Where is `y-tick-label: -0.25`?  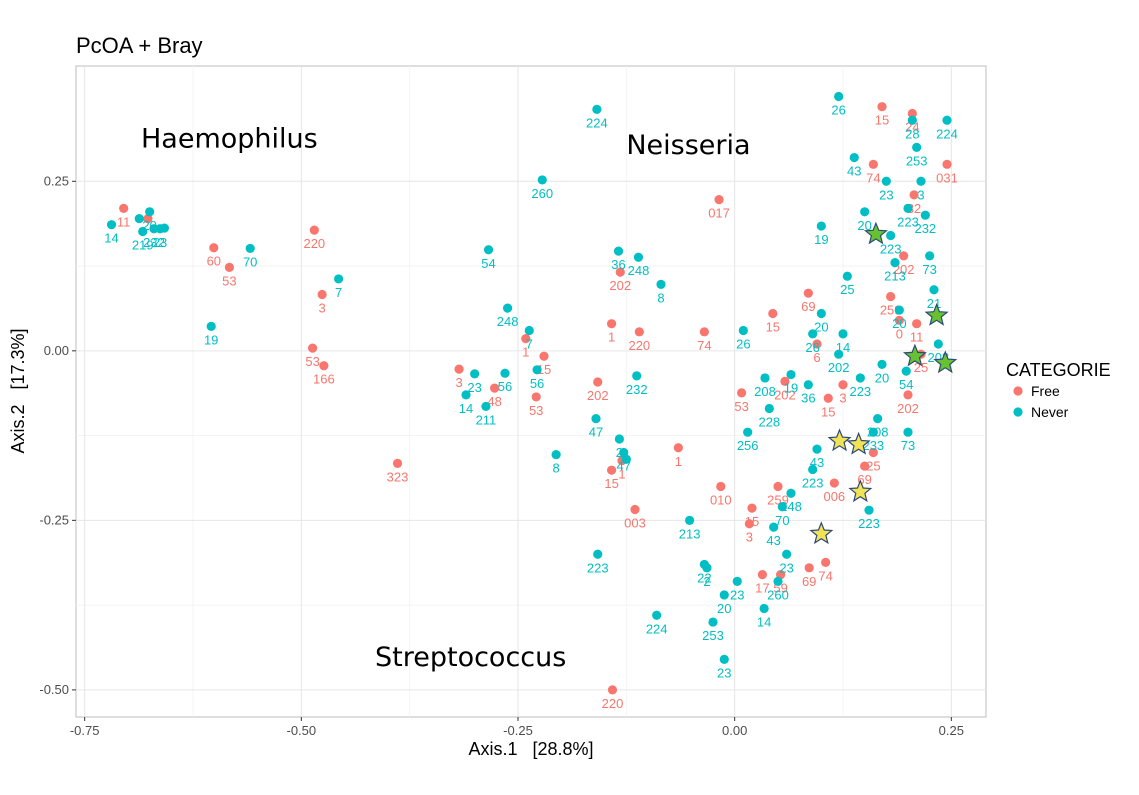
y-tick-label: -0.25 is located at coordinates (54, 519).